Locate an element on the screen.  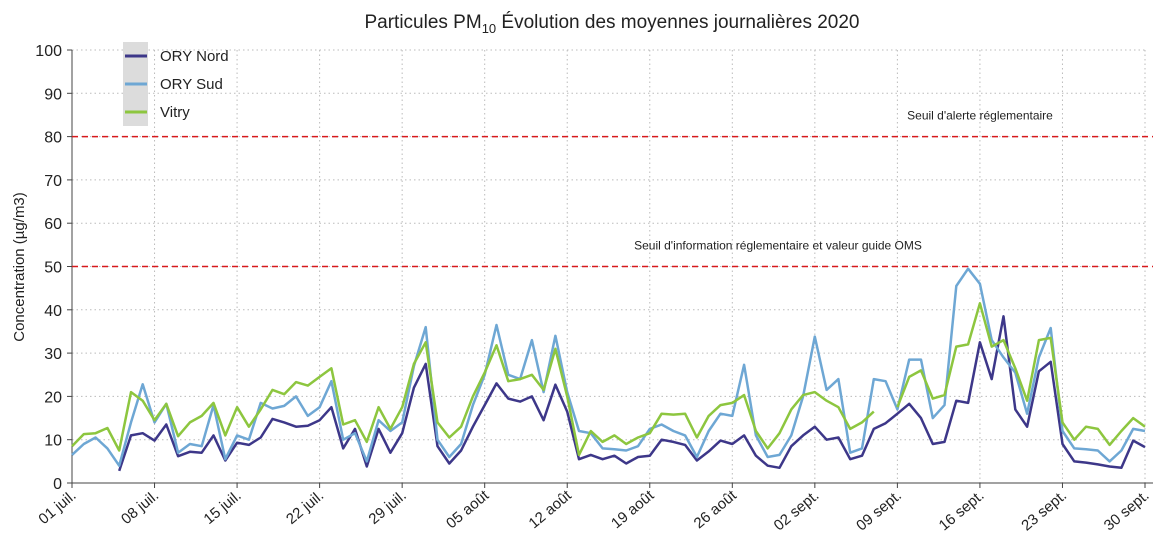
y-tick-label: 30 is located at coordinates (53, 354).